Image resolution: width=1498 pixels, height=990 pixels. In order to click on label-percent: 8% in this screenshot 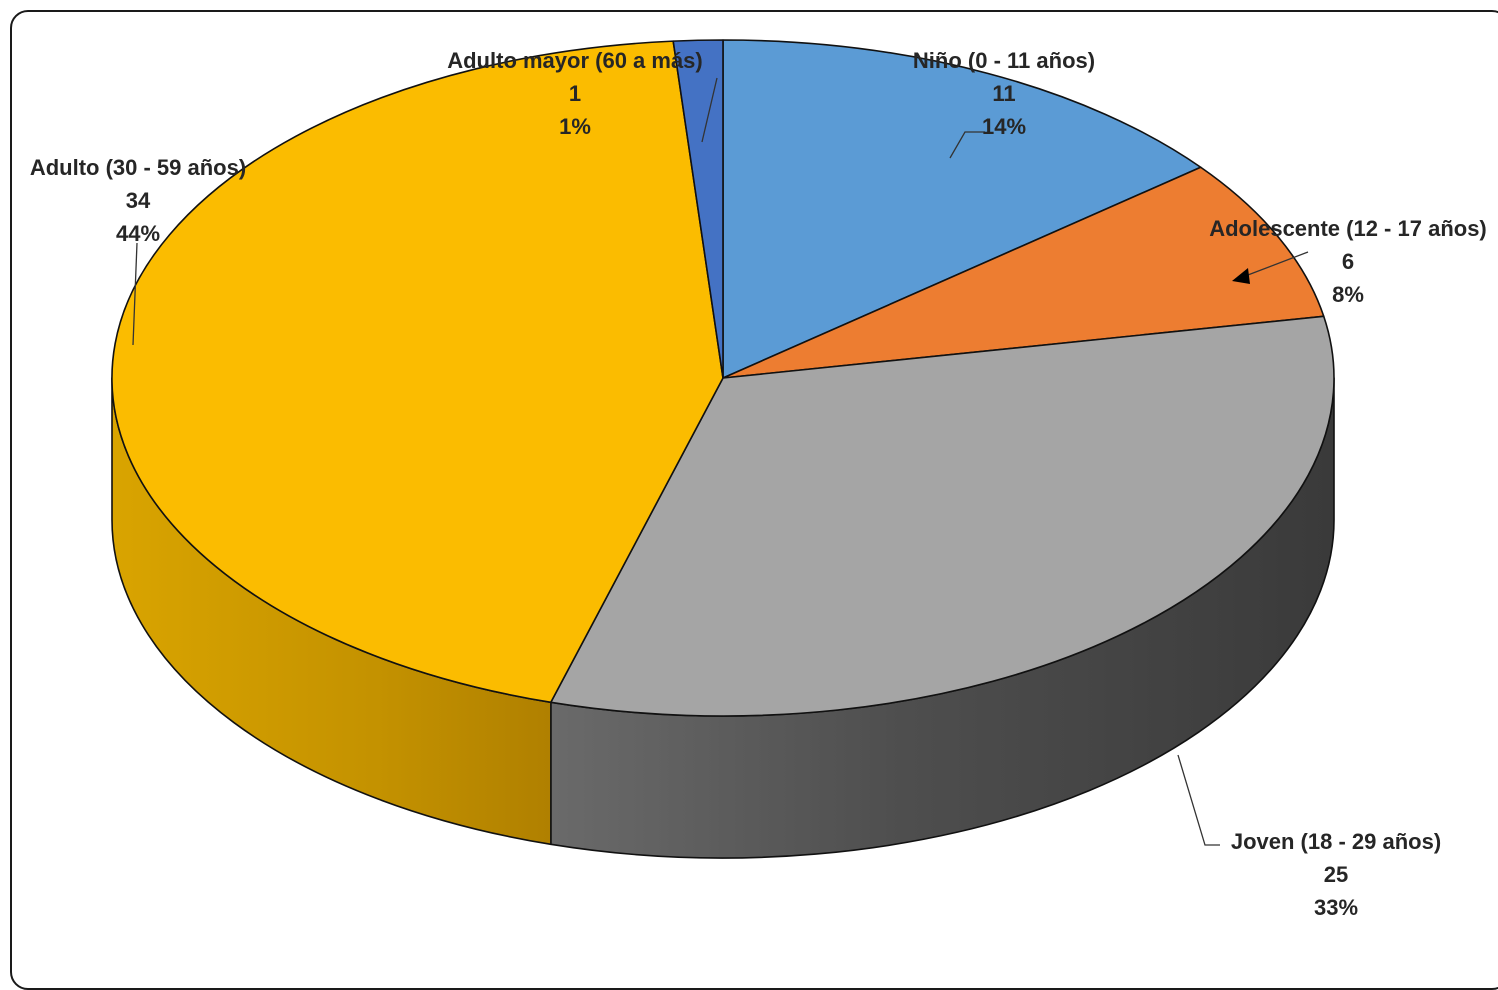, I will do `click(1348, 294)`.